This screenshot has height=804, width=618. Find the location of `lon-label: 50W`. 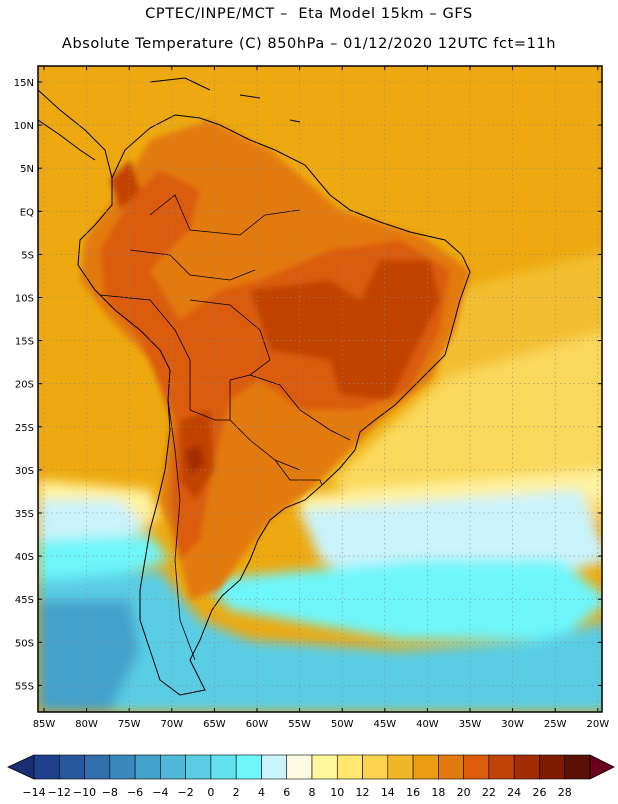

lon-label: 50W is located at coordinates (342, 724).